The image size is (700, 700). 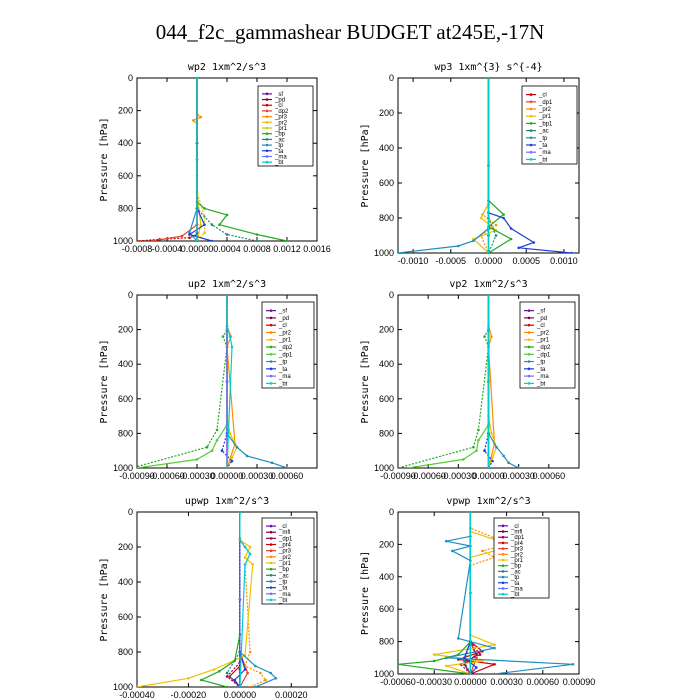 I want to click on x-tick-label: 0.00020, so click(x=291, y=695).